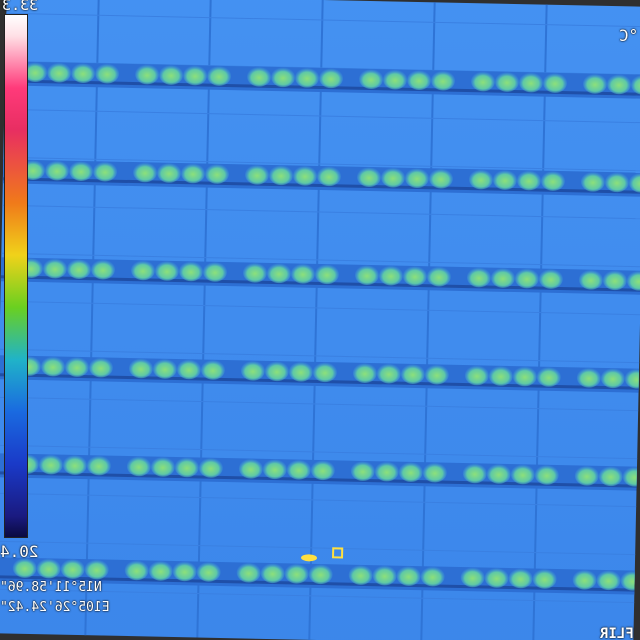  I want to click on temperature-scale-bar, so click(16, 276).